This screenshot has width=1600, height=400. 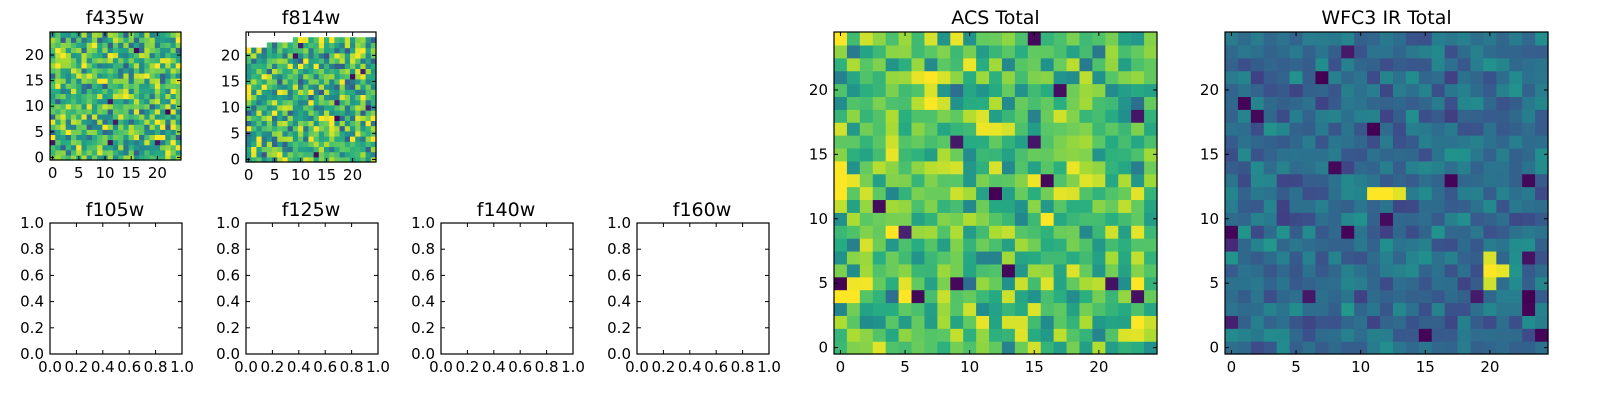 I want to click on y-tick-label-0p4: 0.4, so click(x=619, y=302).